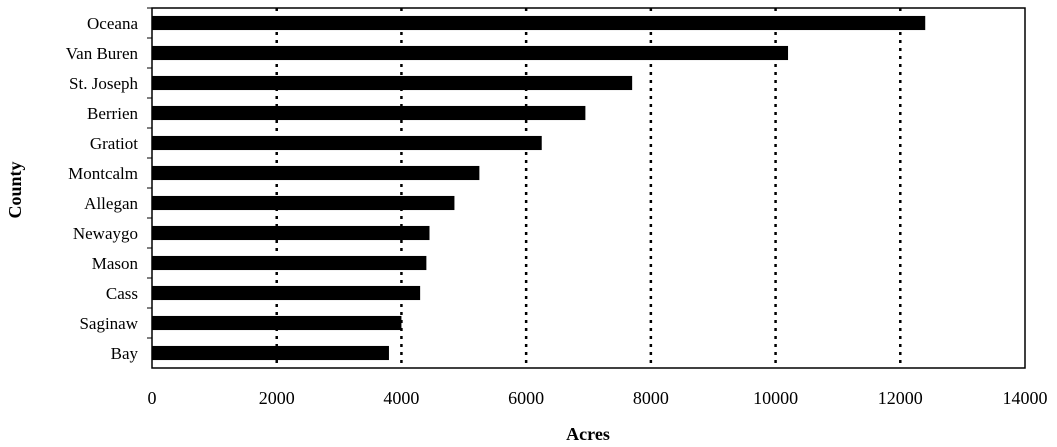  What do you see at coordinates (115, 263) in the screenshot?
I see `category-label: Mason` at bounding box center [115, 263].